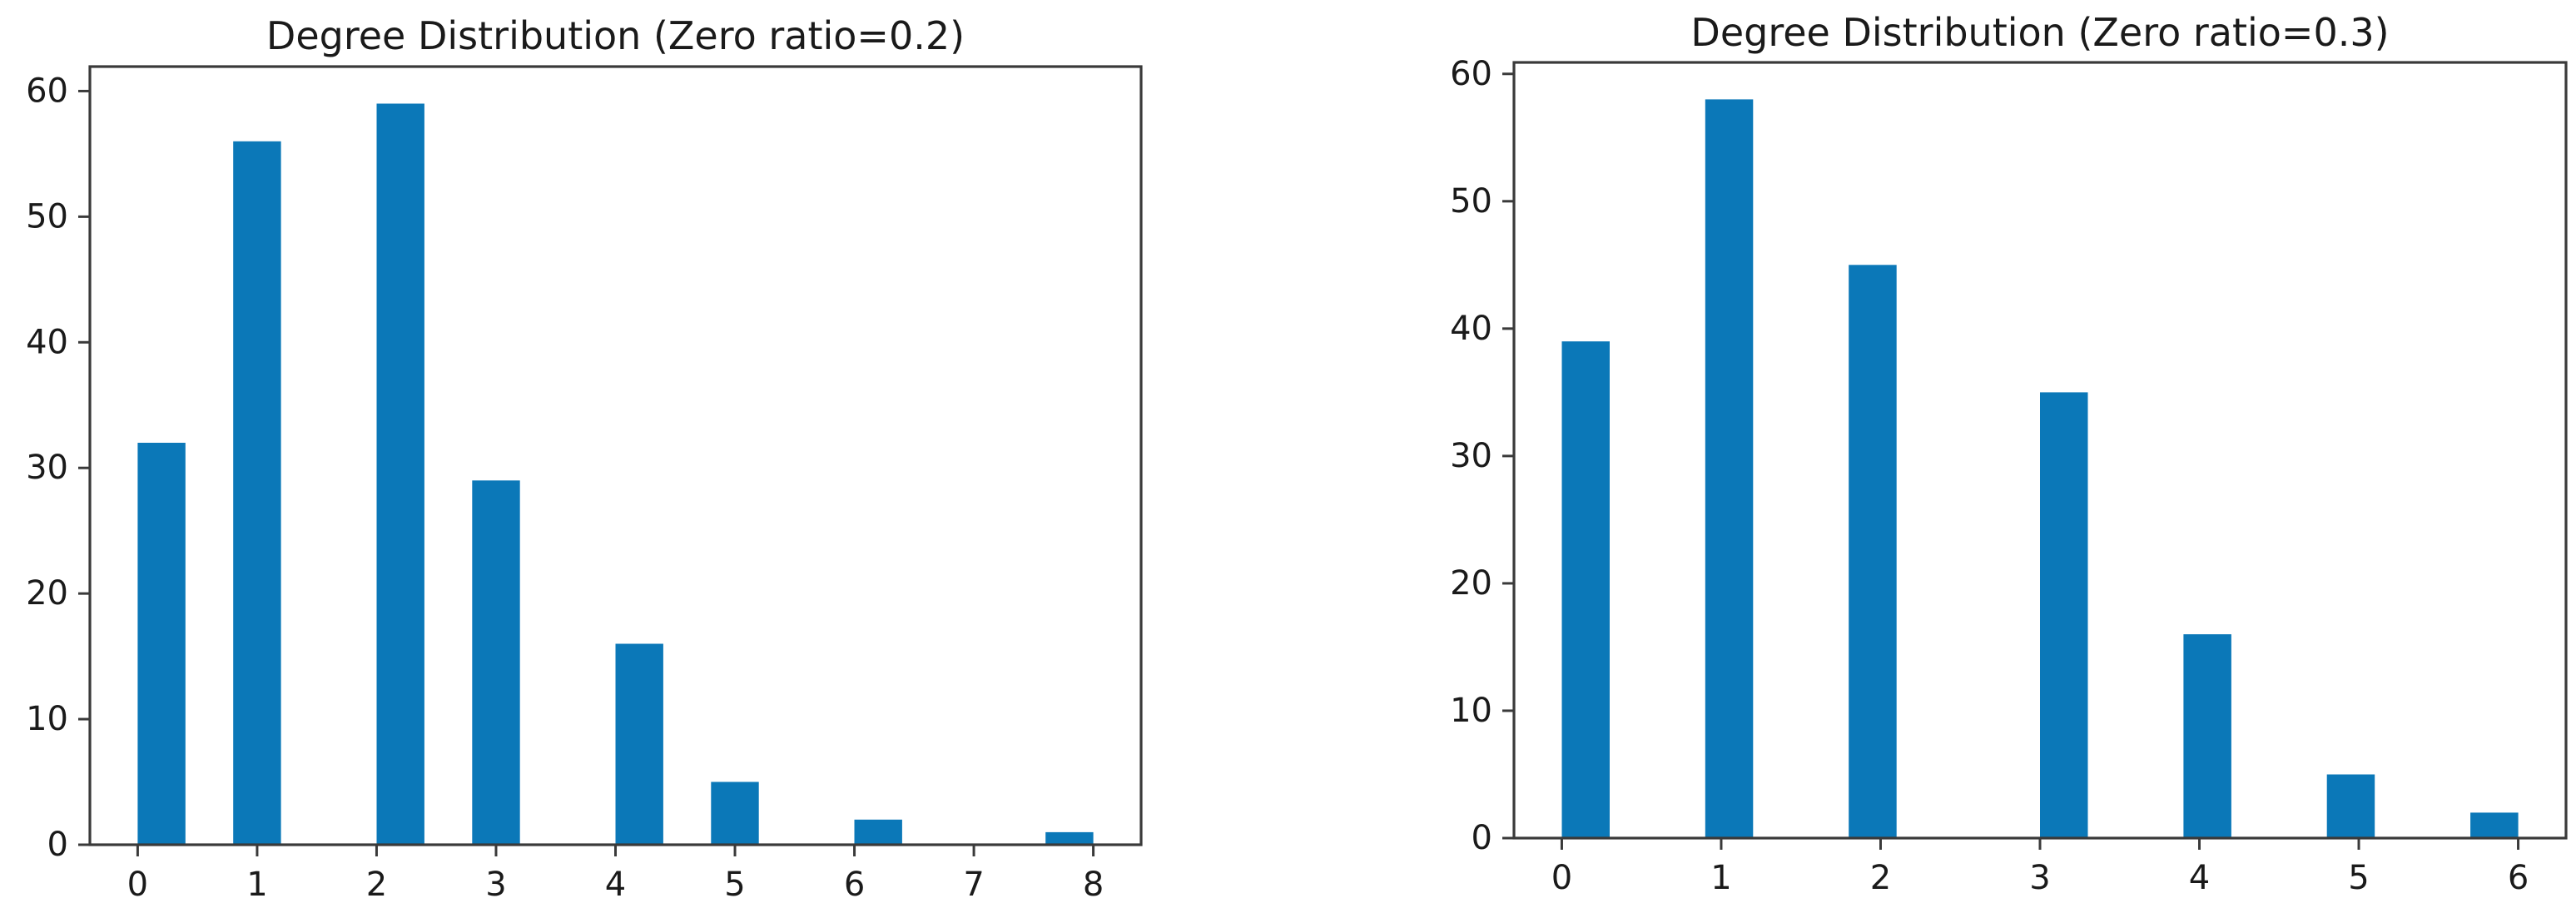 This screenshot has width=2576, height=908. I want to click on chart-title: Degree Distribution (Zero ratio=0.3), so click(2040, 32).